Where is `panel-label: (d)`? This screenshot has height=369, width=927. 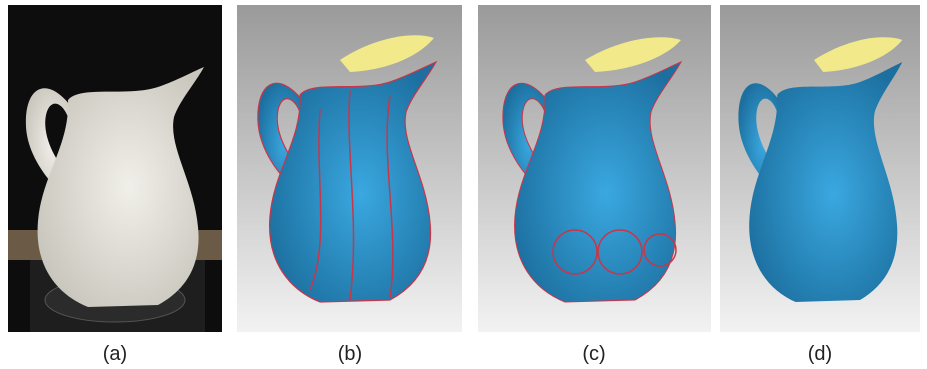 panel-label: (d) is located at coordinates (820, 354).